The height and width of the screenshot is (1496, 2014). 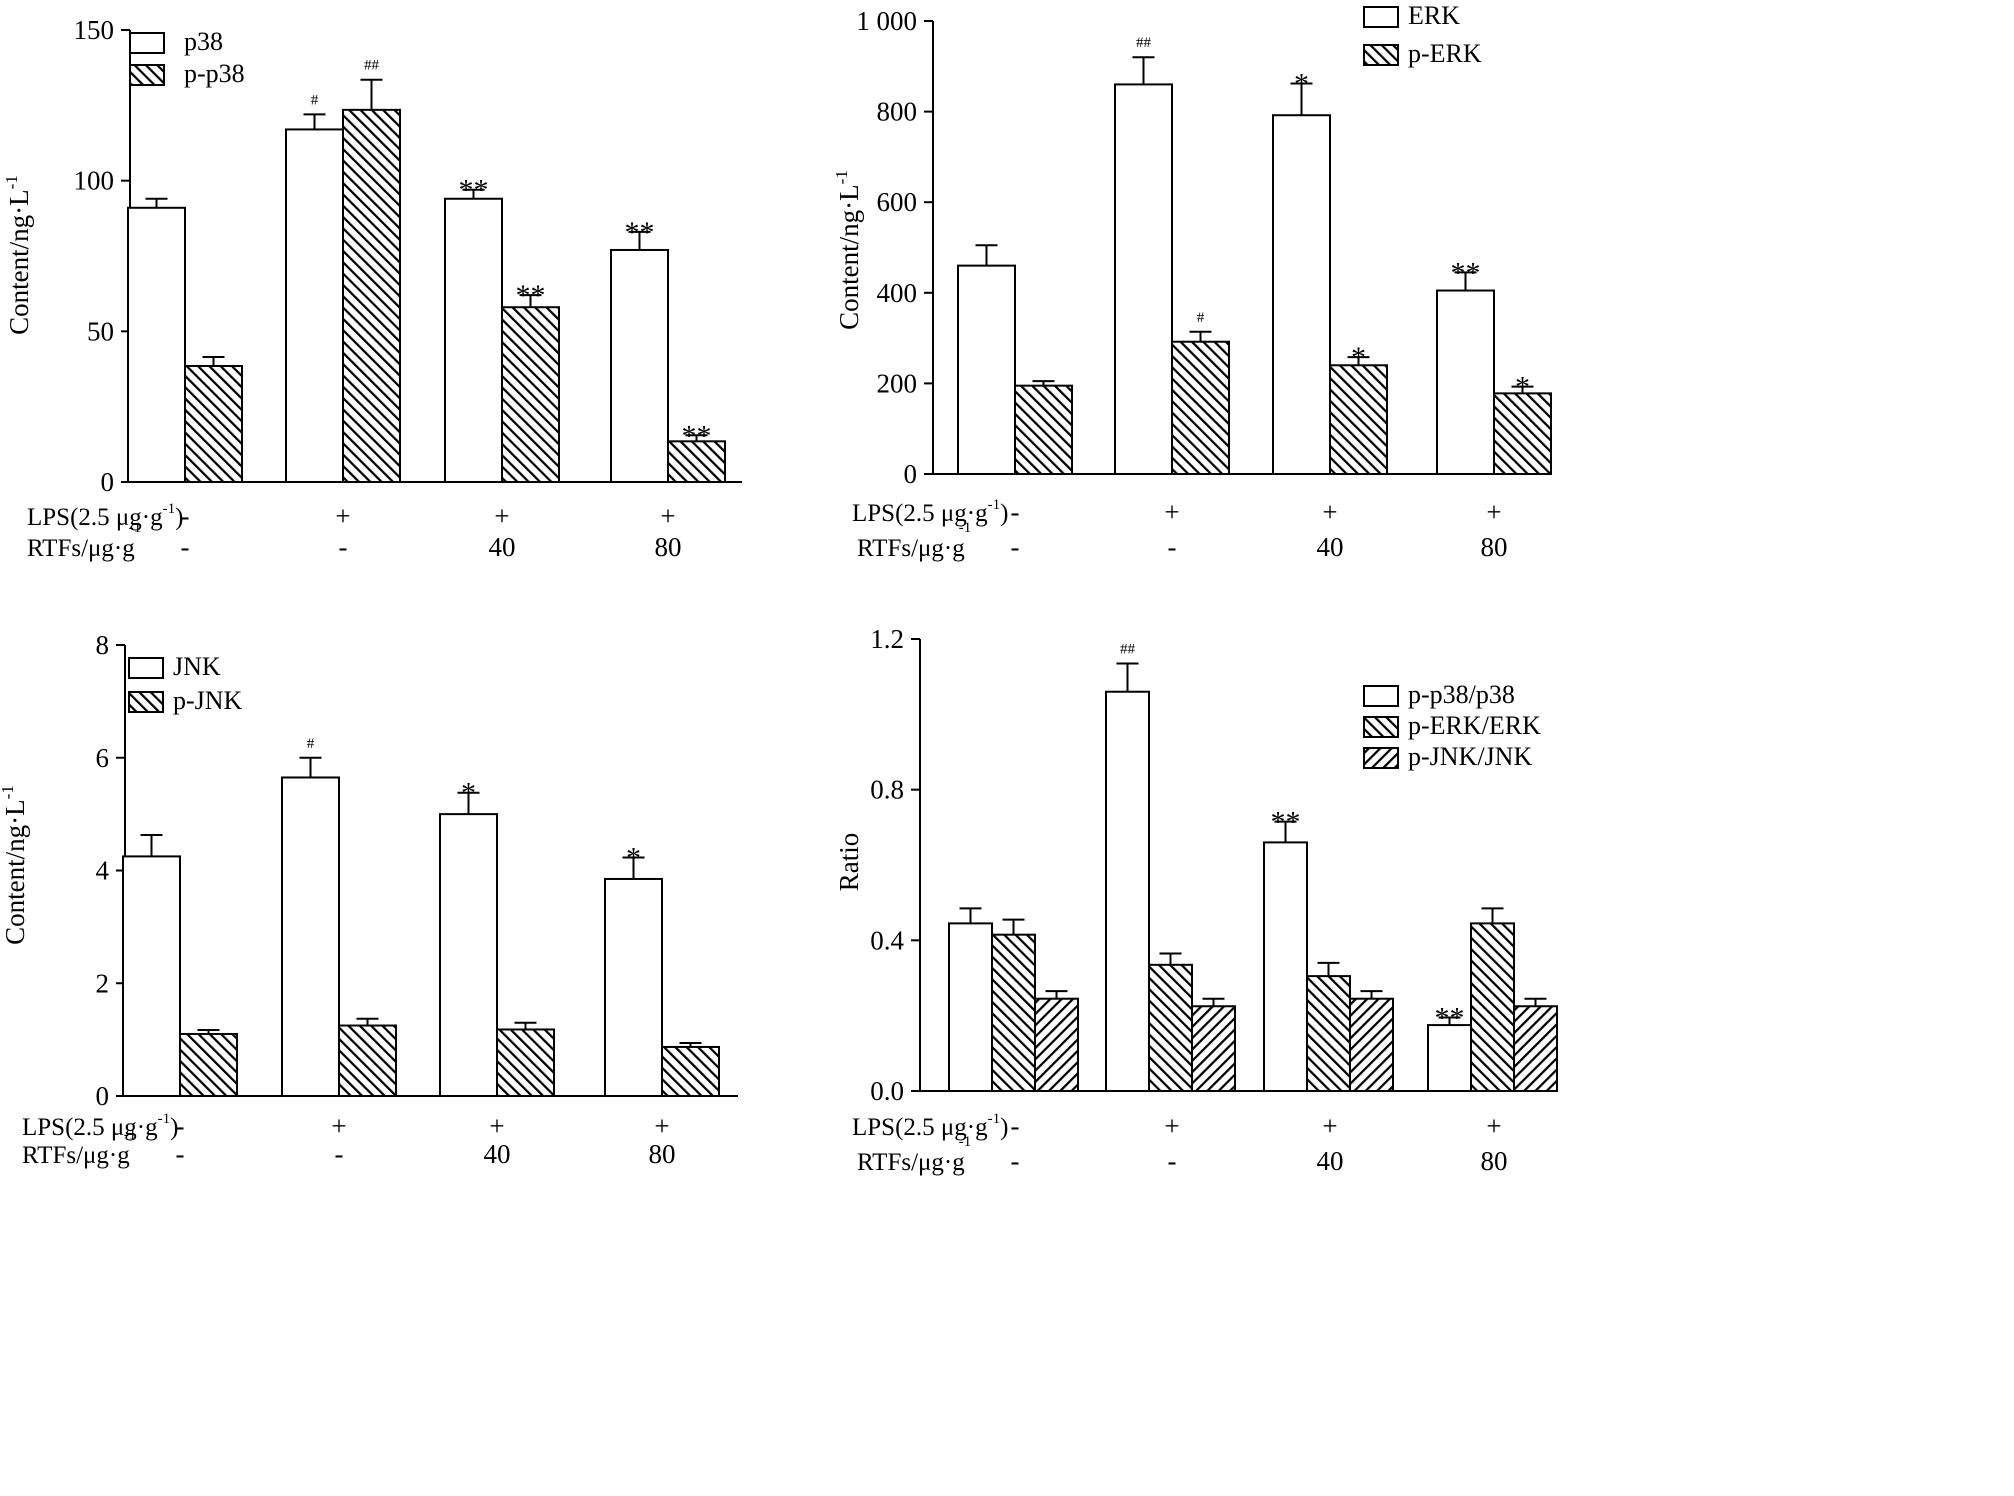 What do you see at coordinates (897, 112) in the screenshot?
I see `y-tick-label: 800` at bounding box center [897, 112].